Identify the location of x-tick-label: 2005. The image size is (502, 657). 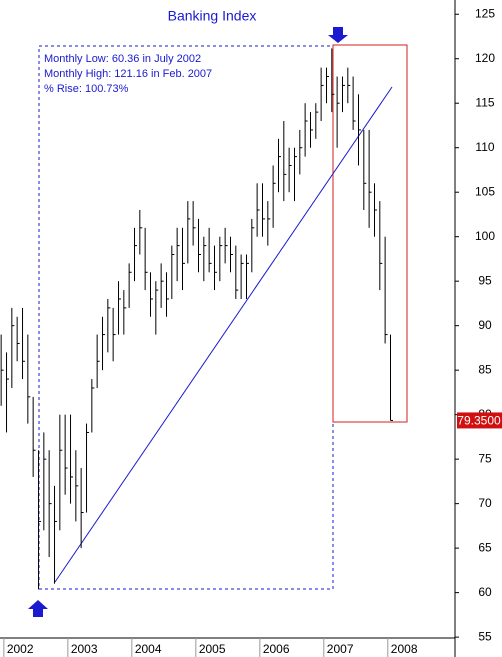
(212, 649).